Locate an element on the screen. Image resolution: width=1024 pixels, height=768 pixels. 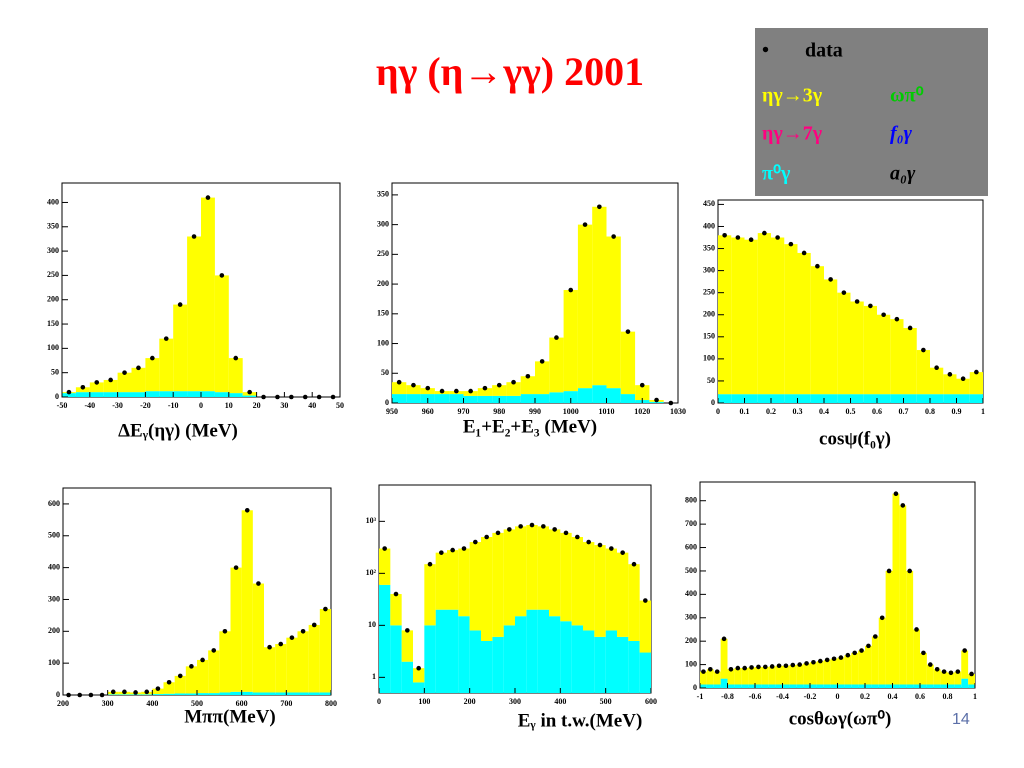
plot-frame is located at coordinates (837, 585).